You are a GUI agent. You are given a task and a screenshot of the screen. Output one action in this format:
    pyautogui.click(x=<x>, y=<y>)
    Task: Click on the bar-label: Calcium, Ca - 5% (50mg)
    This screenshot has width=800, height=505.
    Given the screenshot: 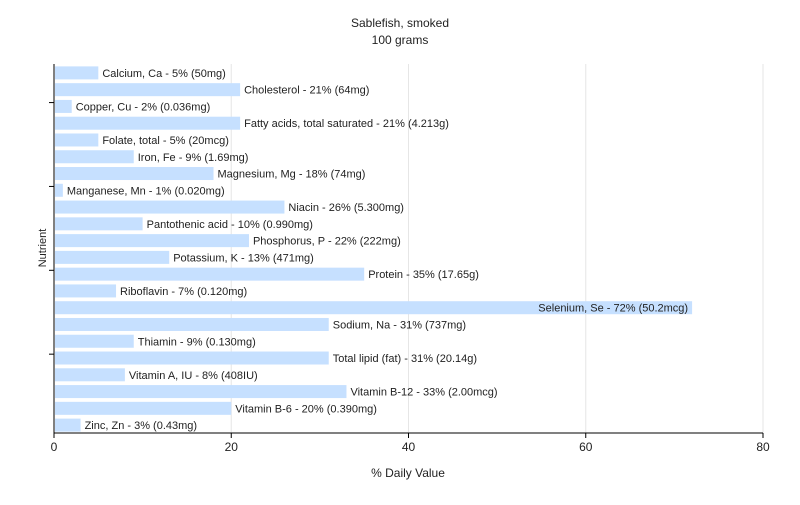 What is the action you would take?
    pyautogui.click(x=163, y=74)
    